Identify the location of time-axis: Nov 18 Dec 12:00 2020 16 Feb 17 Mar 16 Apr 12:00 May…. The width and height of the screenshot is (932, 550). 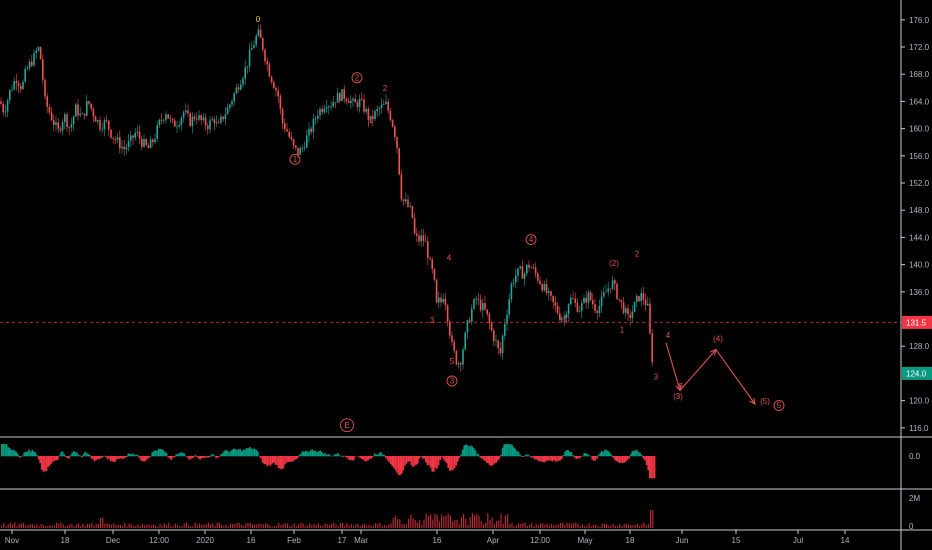
(427, 537).